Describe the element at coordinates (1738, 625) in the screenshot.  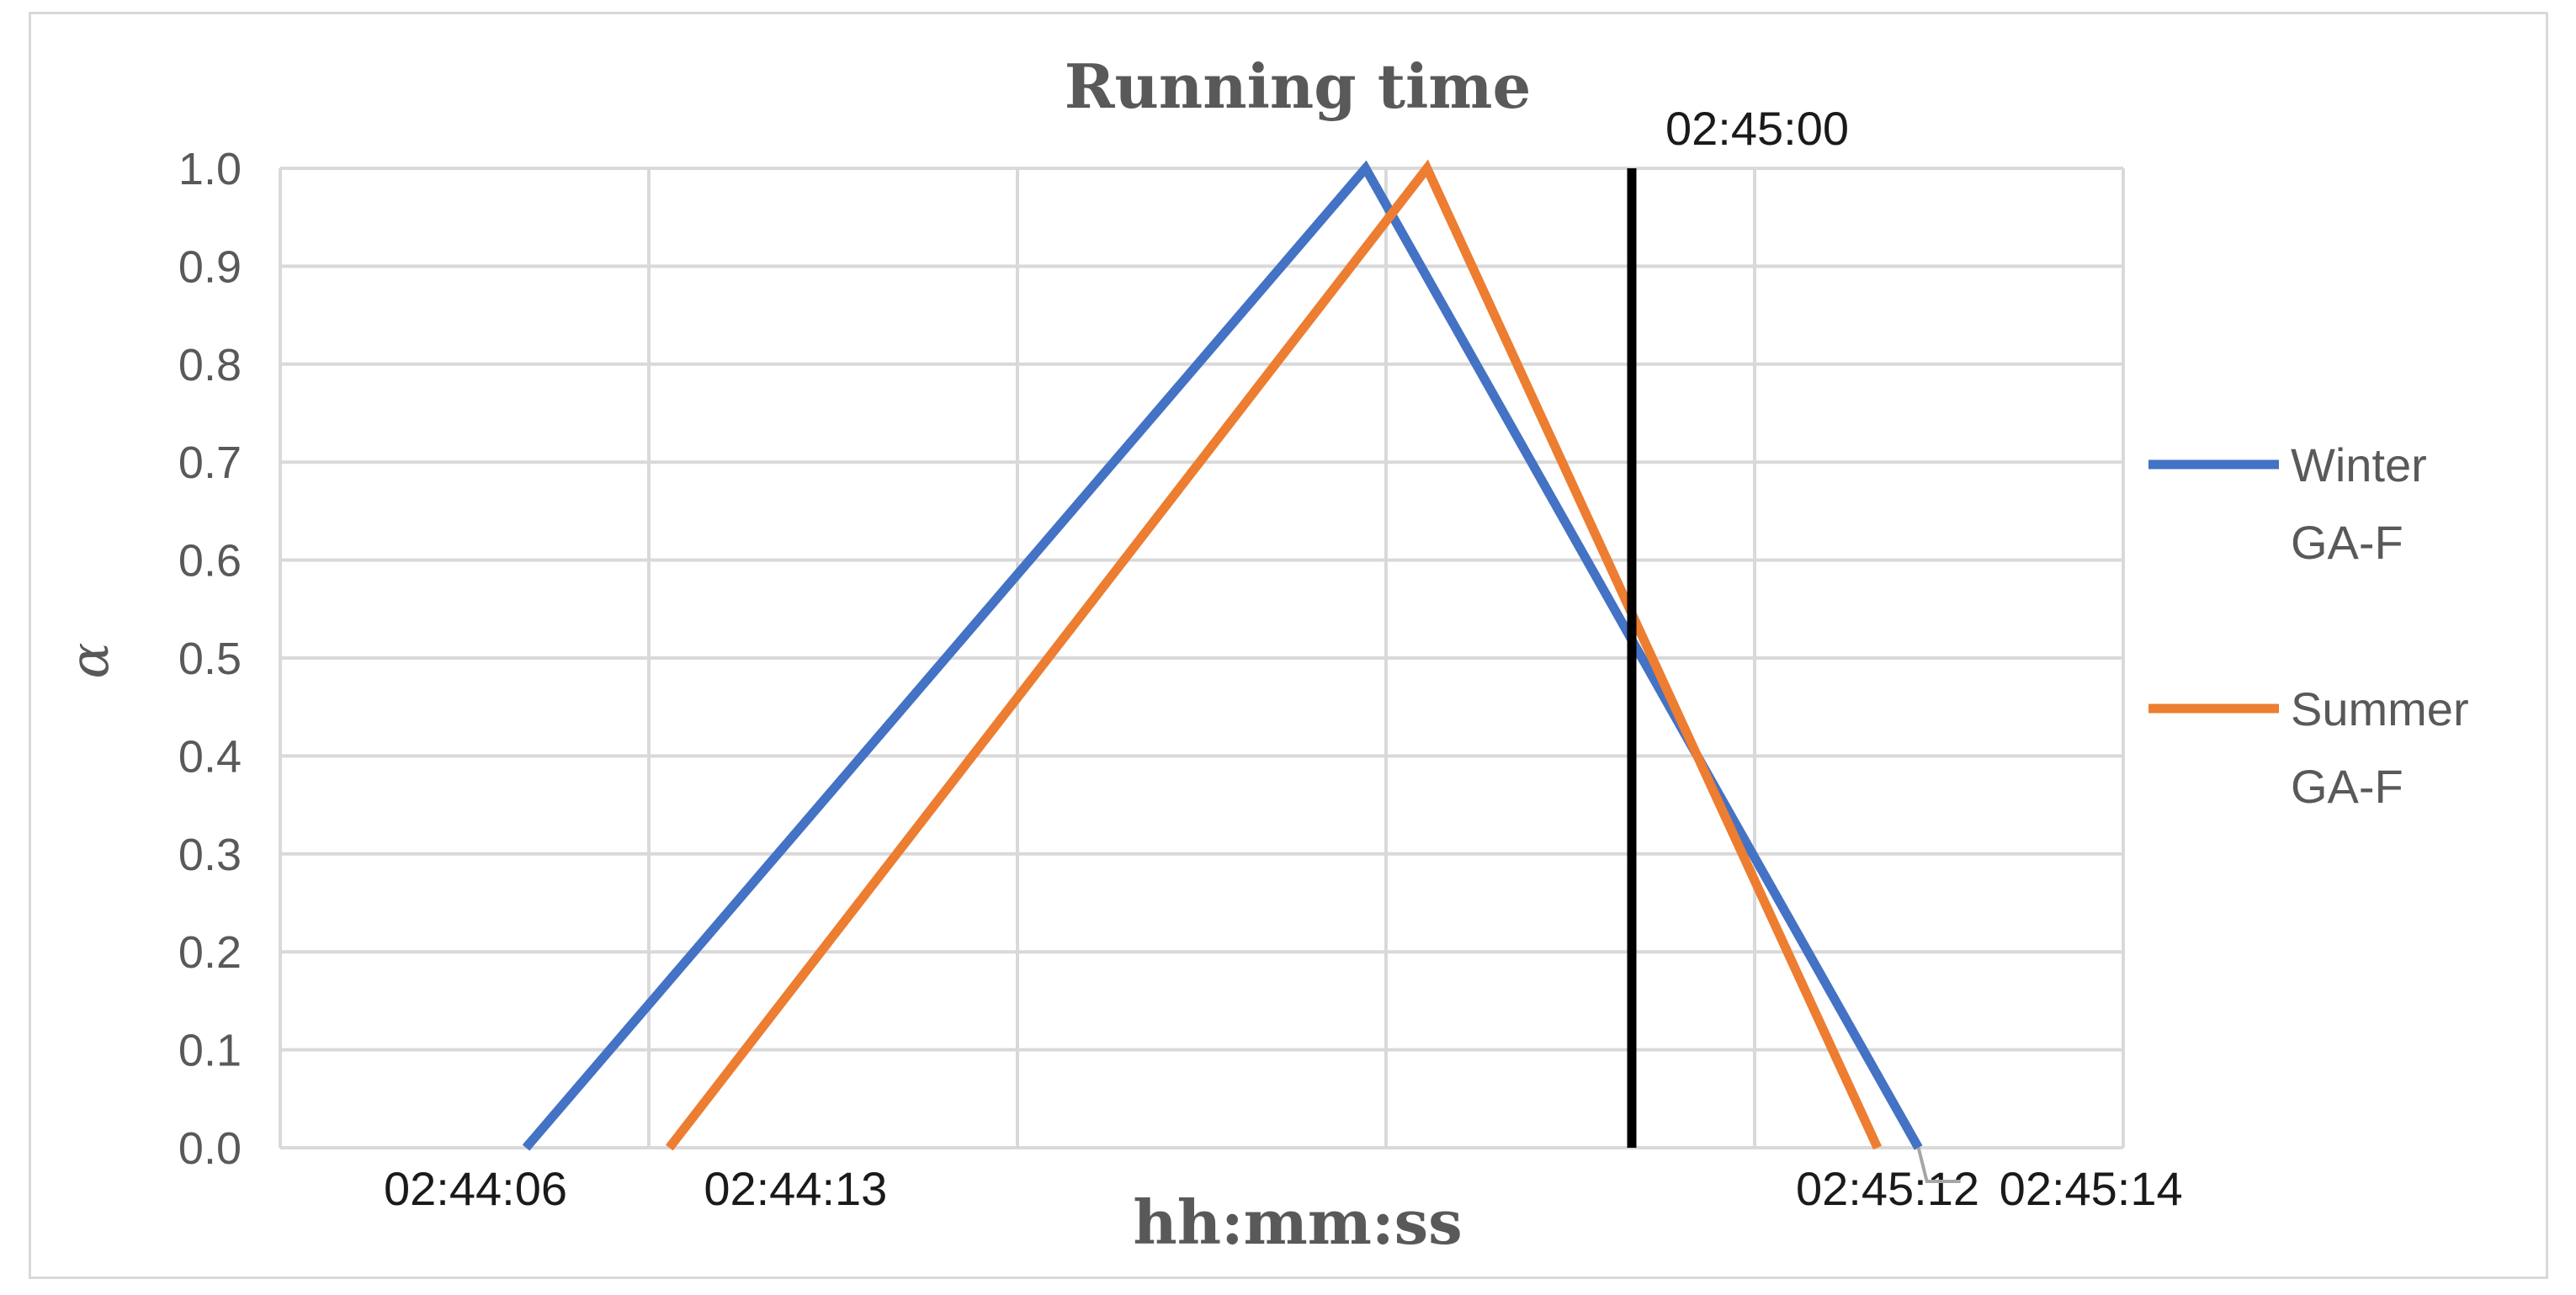
I see `reference-line-group: 02:45:00` at that location.